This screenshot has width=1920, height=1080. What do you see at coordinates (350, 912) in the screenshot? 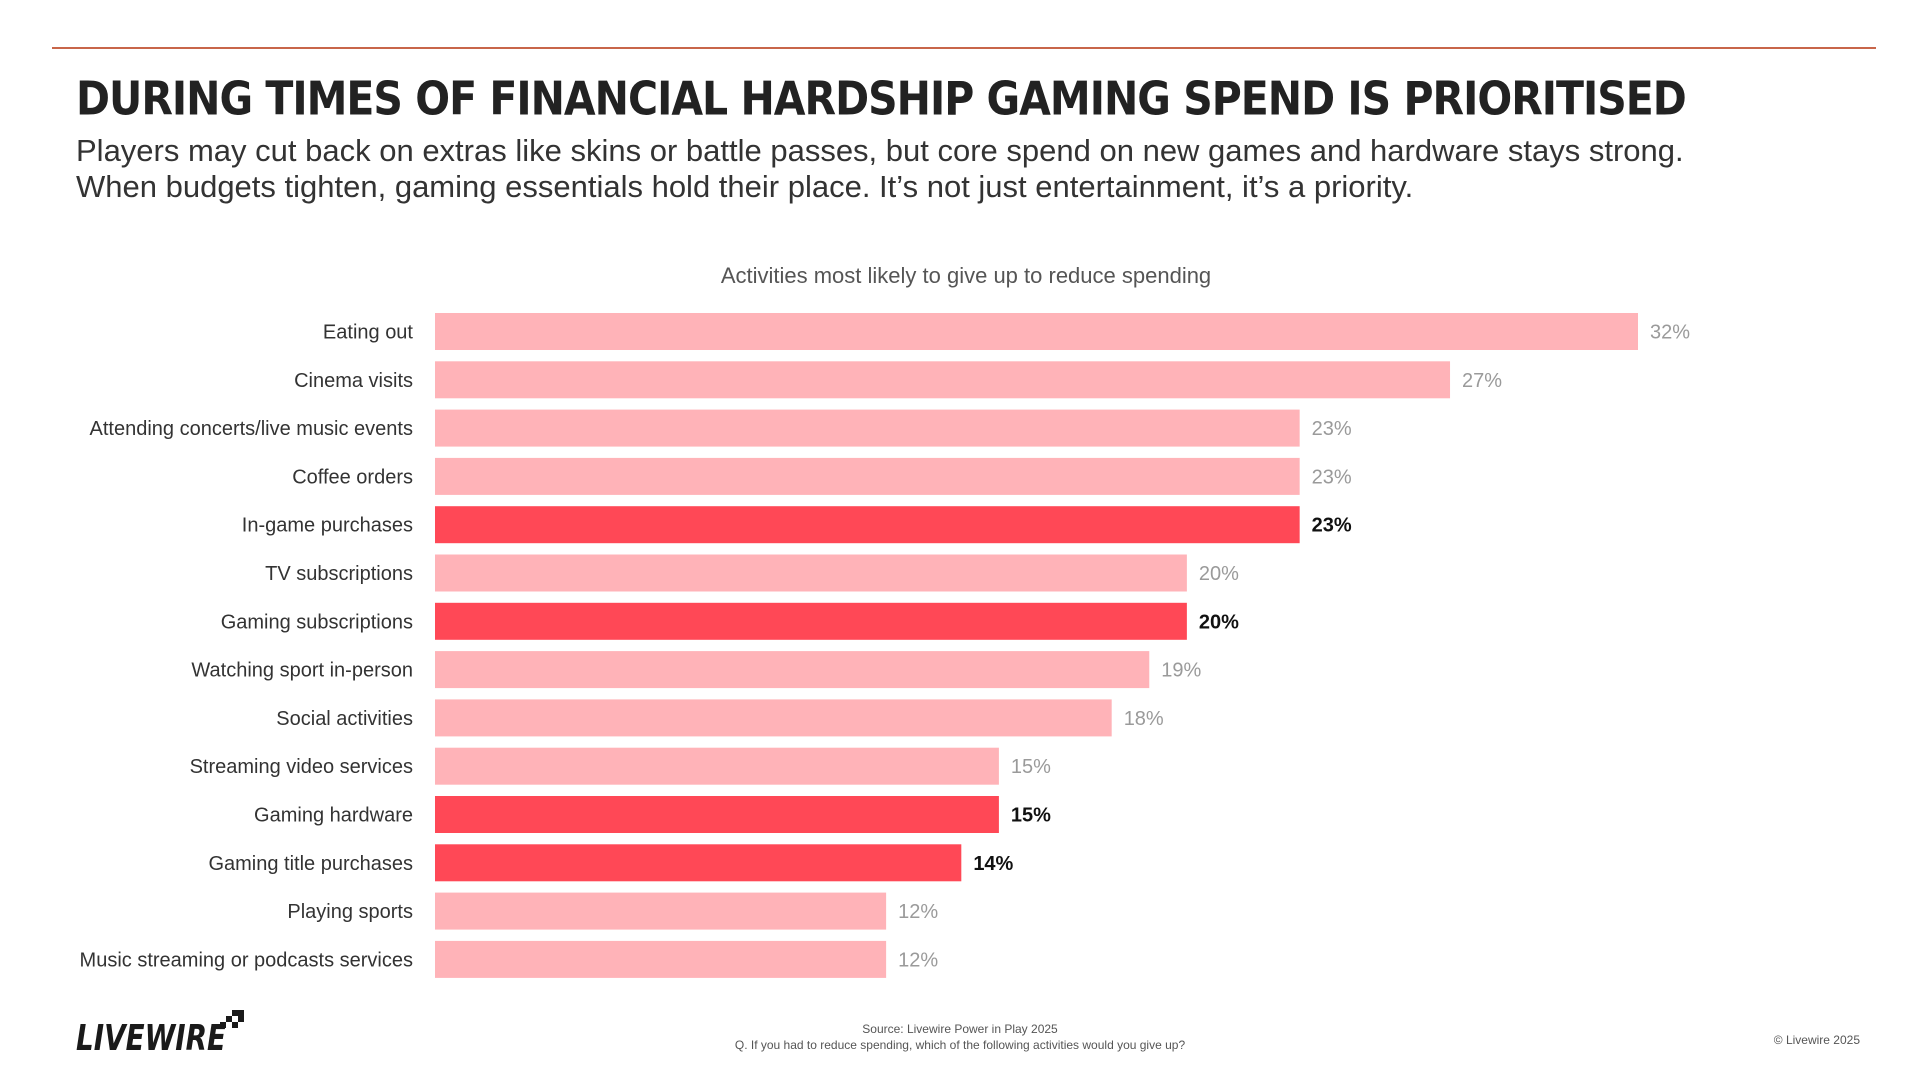
I see `category-label: Playing sports` at bounding box center [350, 912].